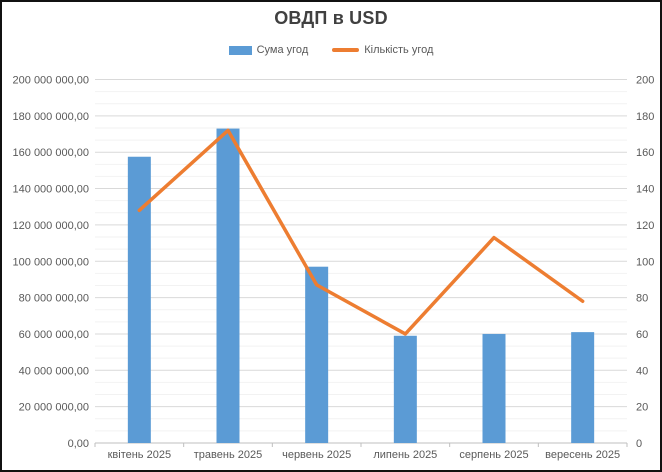  I want to click on y-axis-label-right: 60, so click(642, 335).